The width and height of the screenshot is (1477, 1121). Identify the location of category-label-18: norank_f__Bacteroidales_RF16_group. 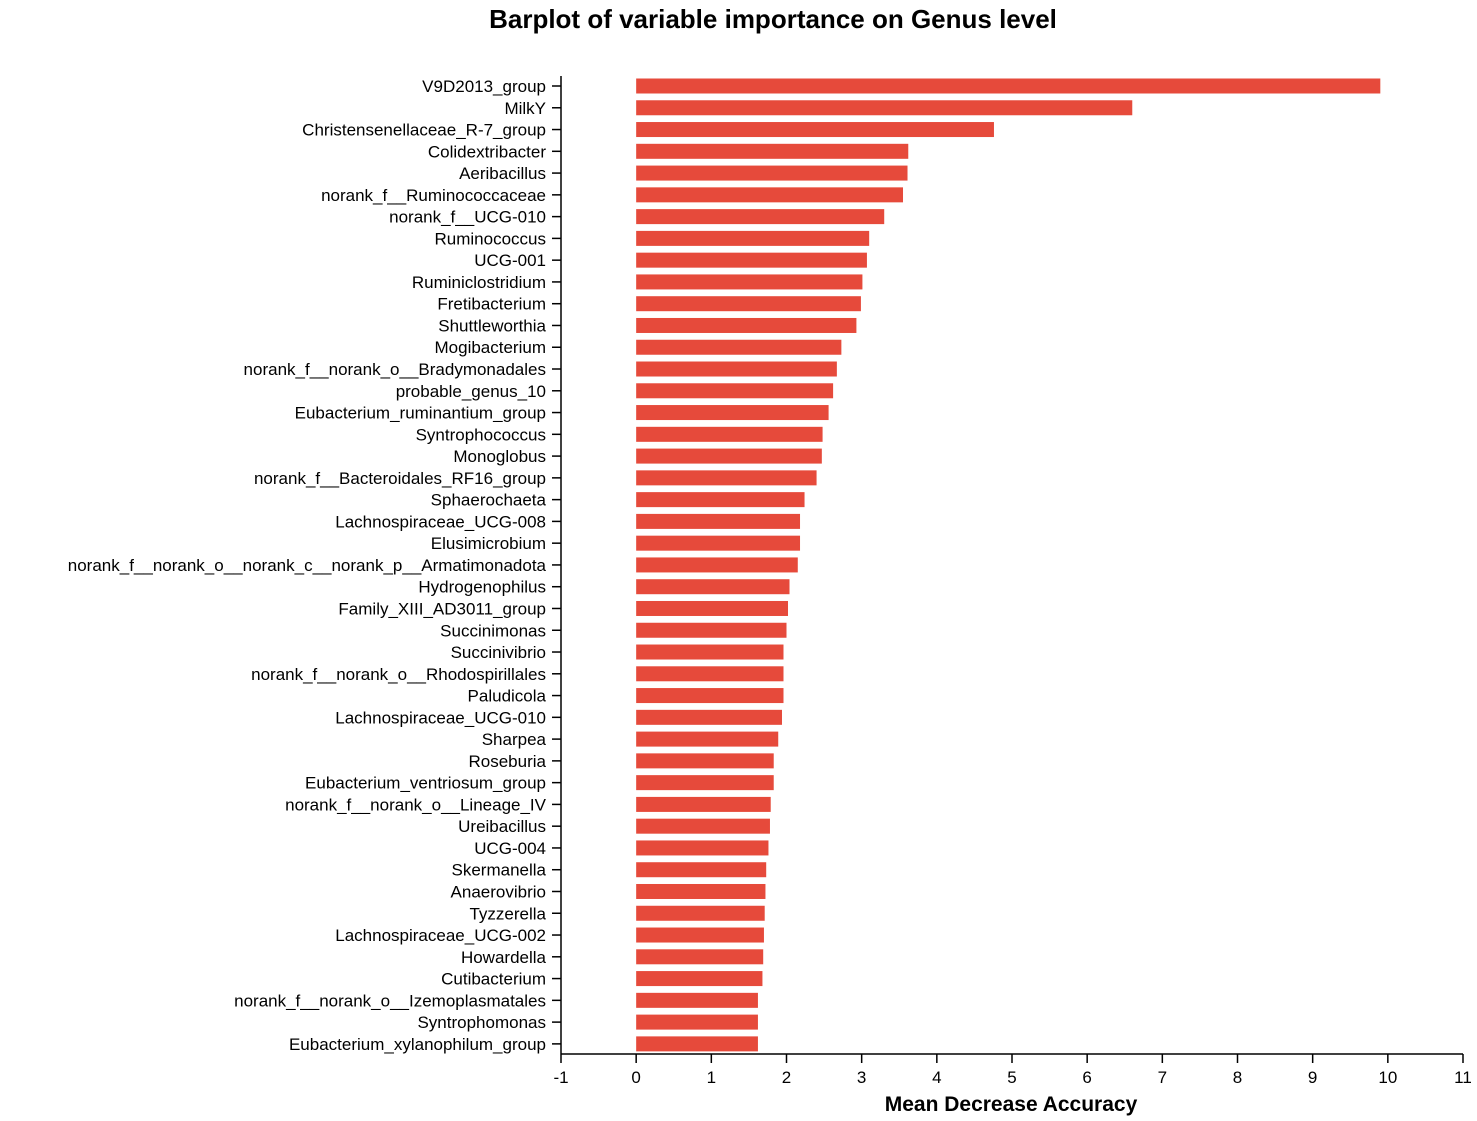
(400, 478).